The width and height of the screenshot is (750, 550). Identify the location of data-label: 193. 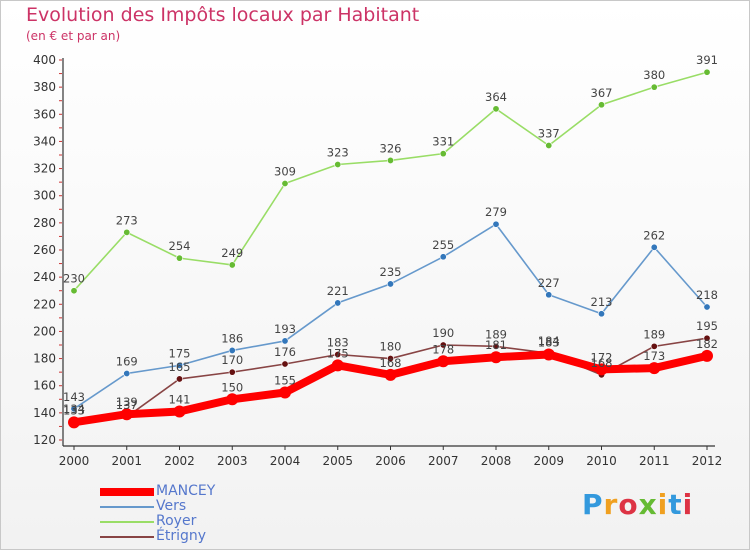
(285, 329).